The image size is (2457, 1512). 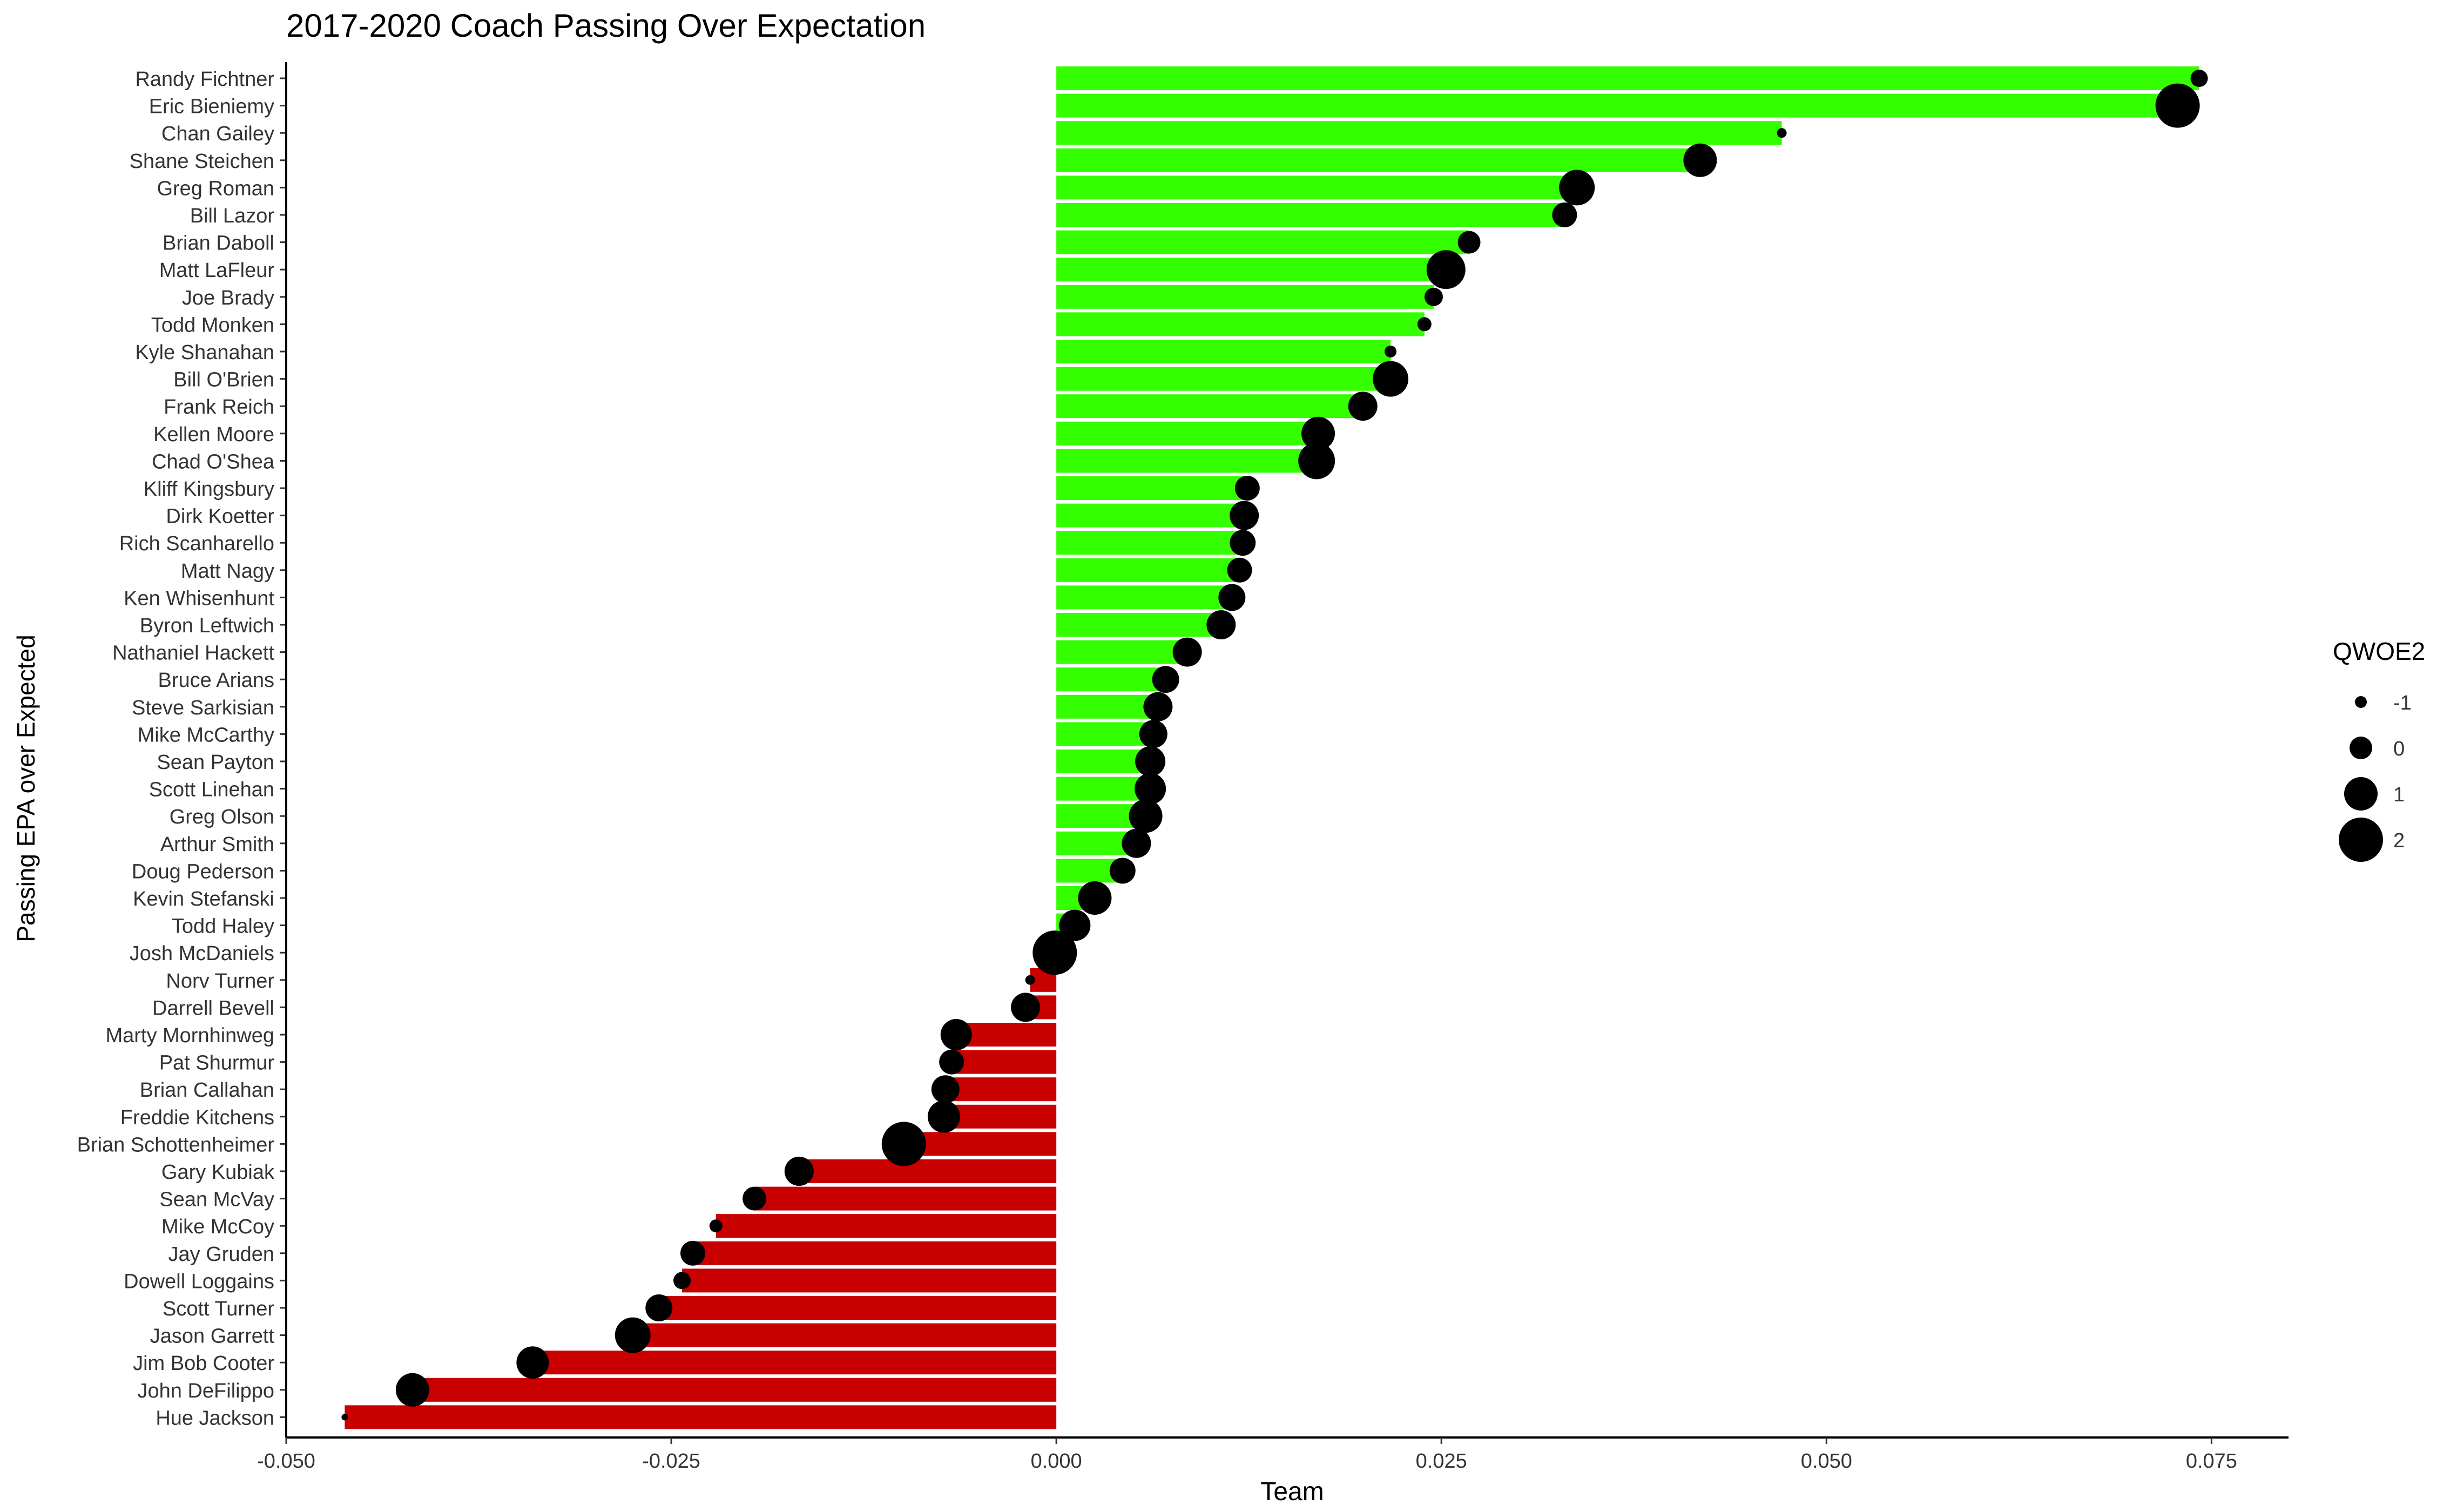 What do you see at coordinates (218, 1173) in the screenshot?
I see `y-tick-label: Gary Kubiak` at bounding box center [218, 1173].